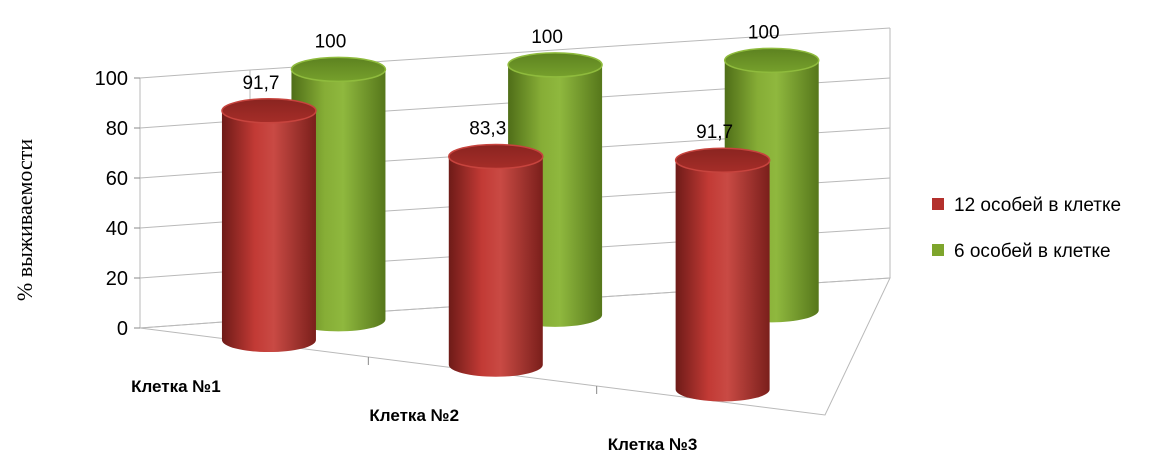 This screenshot has width=1170, height=455. What do you see at coordinates (269, 111) in the screenshot?
I see `cylinder-top-s0-c1` at bounding box center [269, 111].